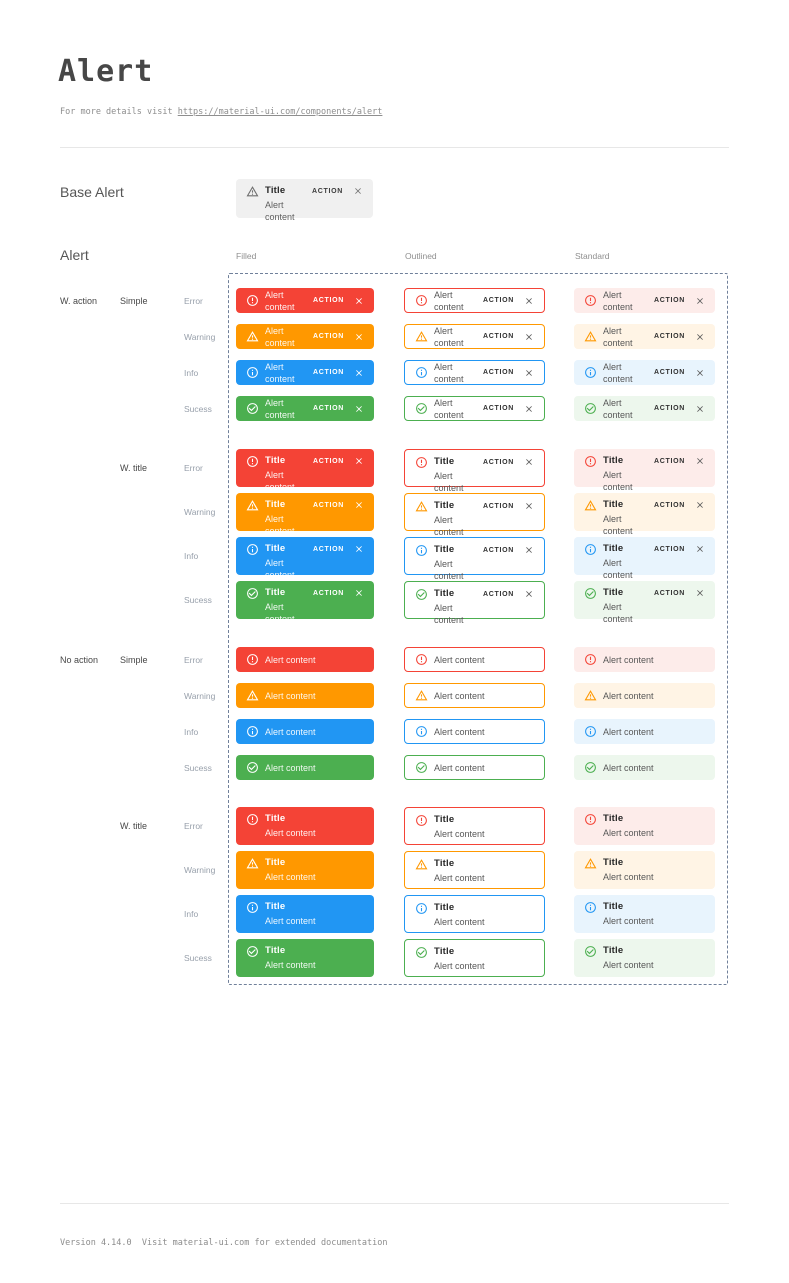 Image resolution: width=789 pixels, height=1283 pixels. What do you see at coordinates (394, 1203) in the screenshot?
I see `bottom-divider` at bounding box center [394, 1203].